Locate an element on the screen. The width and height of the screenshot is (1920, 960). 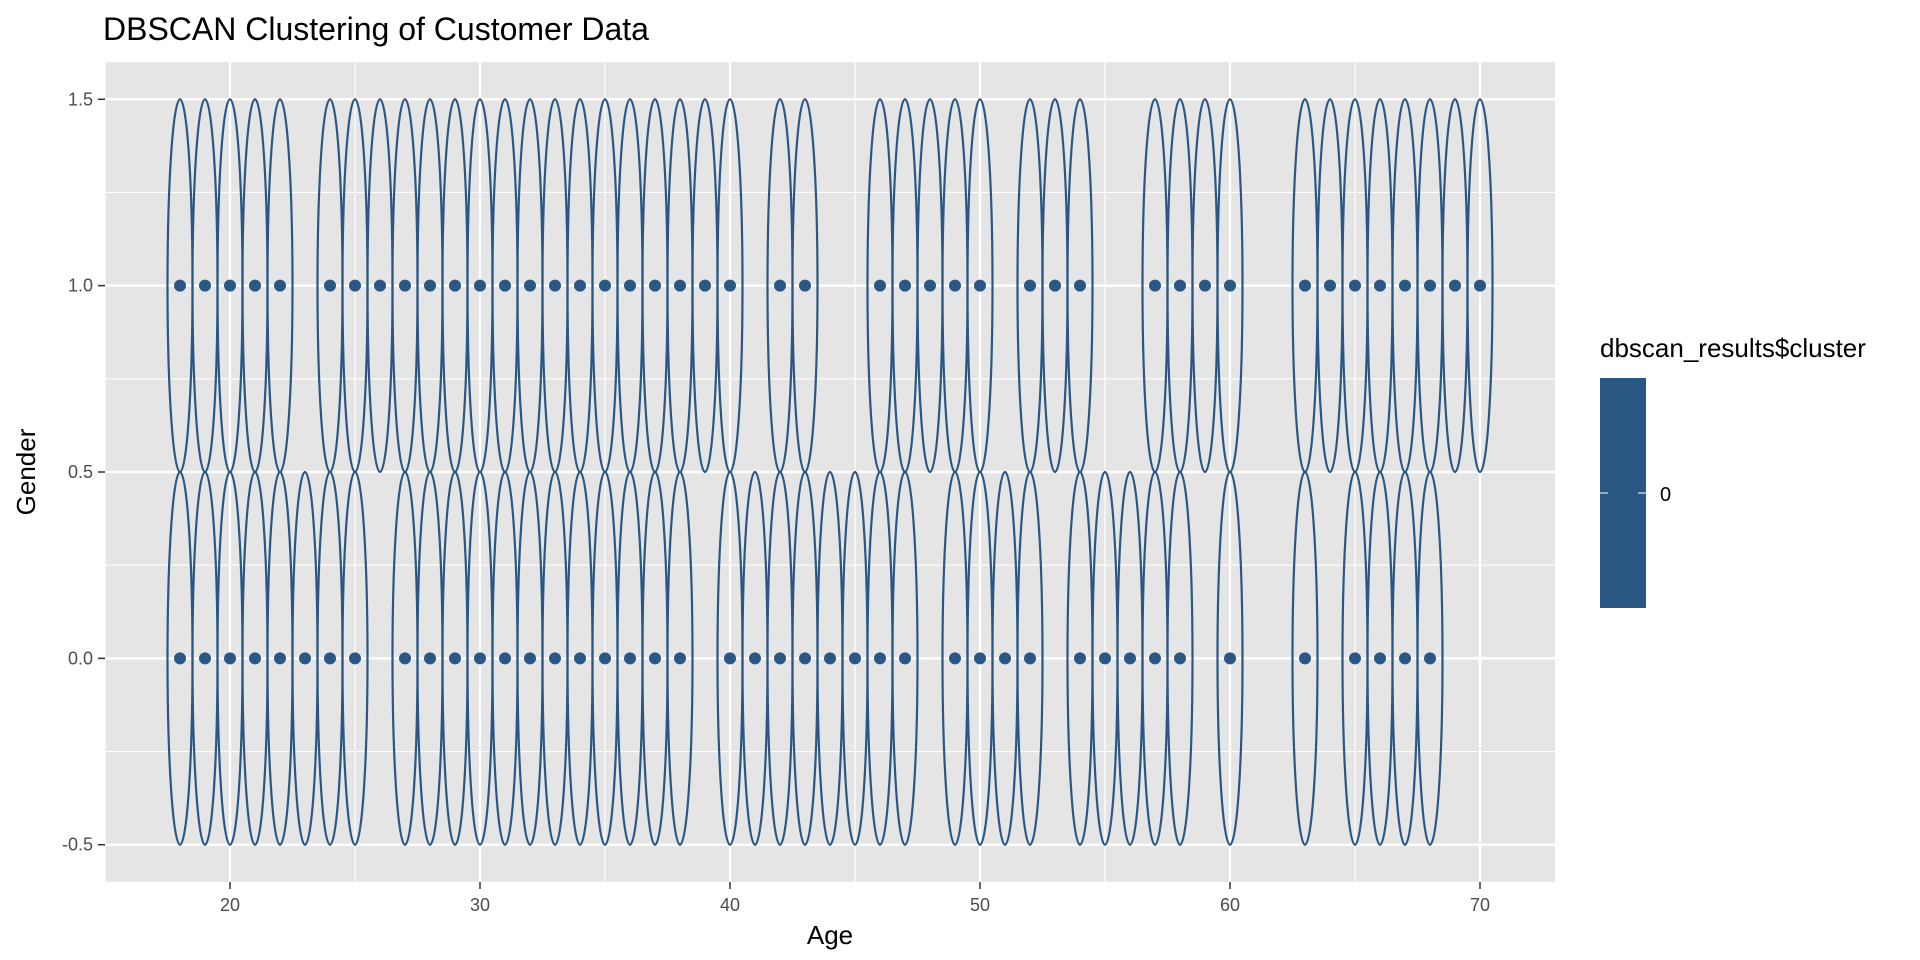
legend: dbscan_results$cluster 0 is located at coordinates (1733, 470).